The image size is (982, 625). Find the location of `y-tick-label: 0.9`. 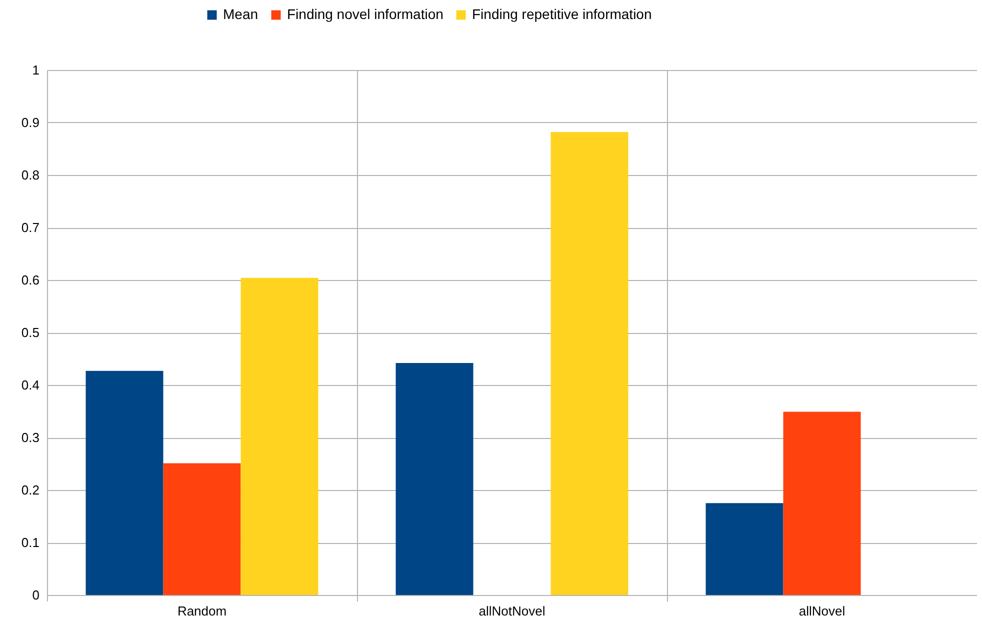

y-tick-label: 0.9 is located at coordinates (30, 122).